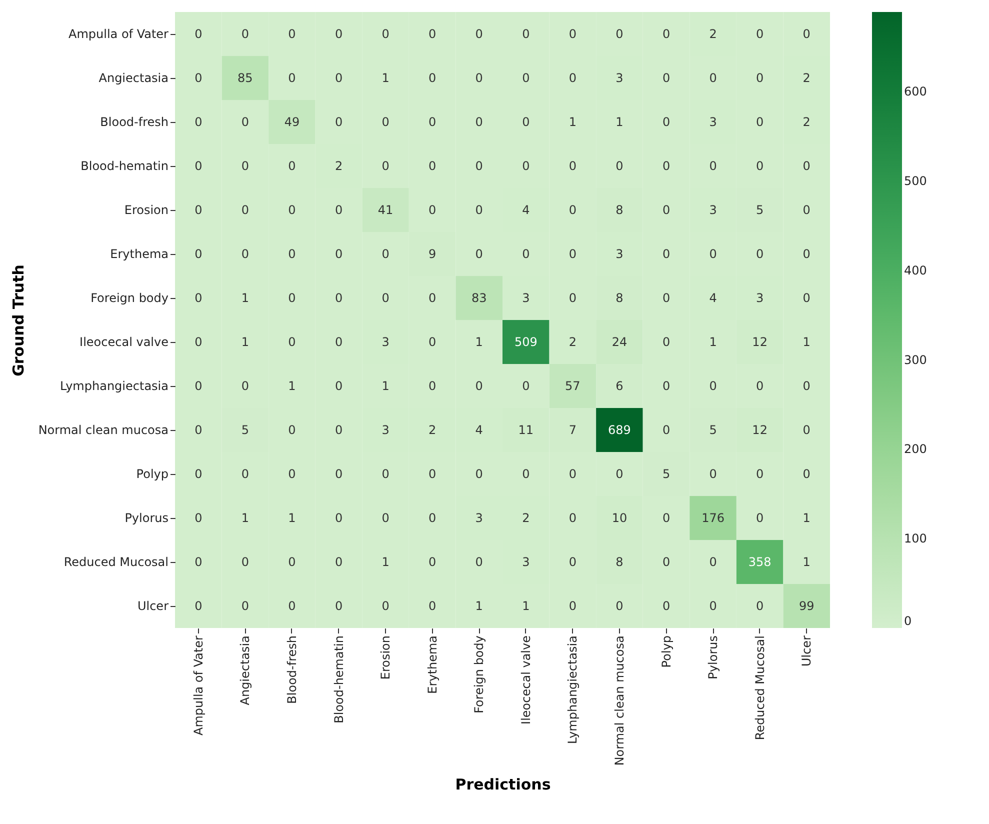  What do you see at coordinates (153, 606) in the screenshot?
I see `y-tick-label: Ulcer` at bounding box center [153, 606].